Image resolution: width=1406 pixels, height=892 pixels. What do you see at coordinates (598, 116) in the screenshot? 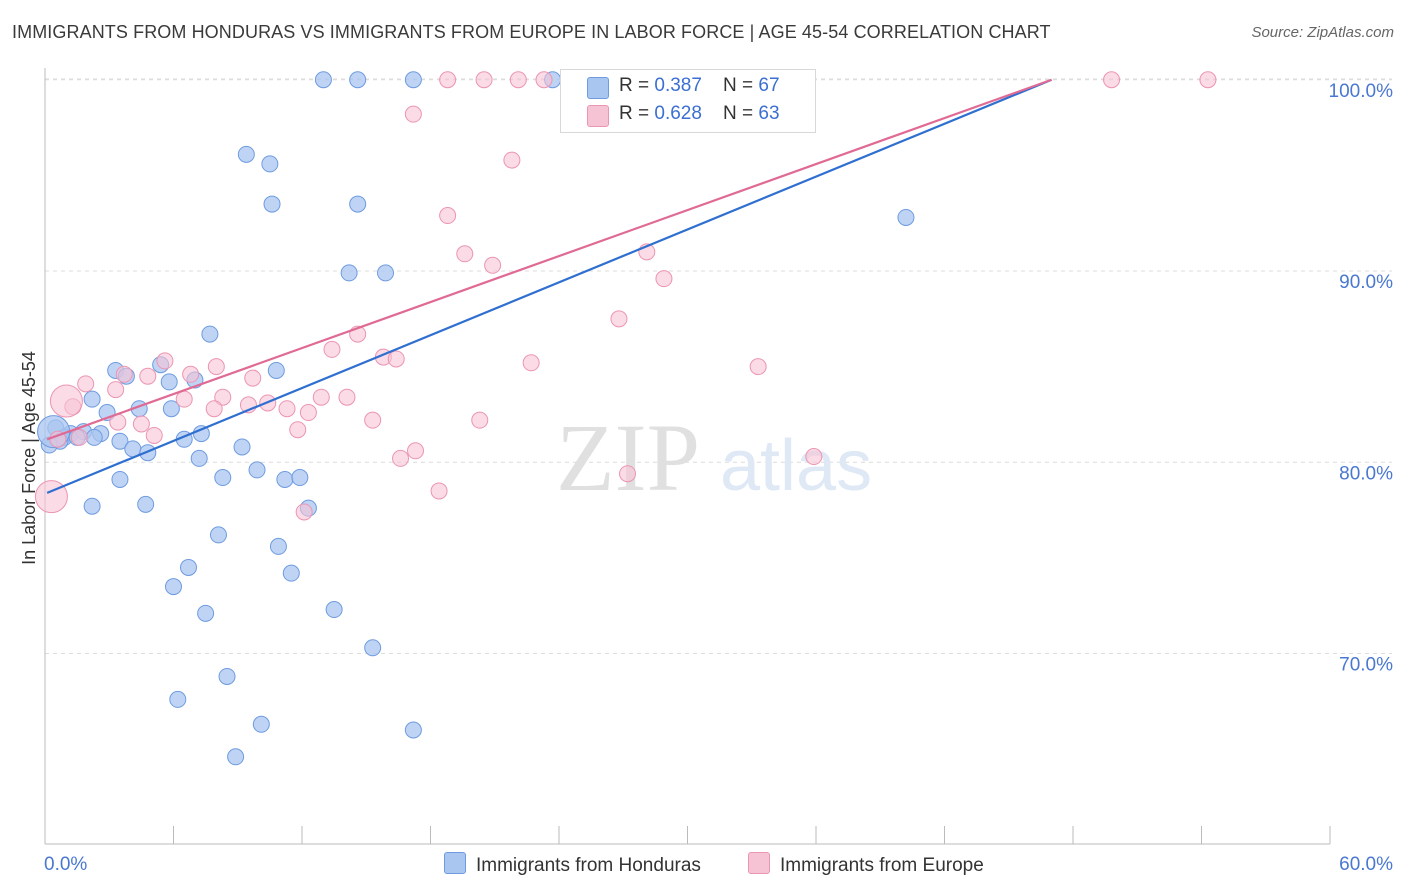
I see `legend-swatch-europe` at bounding box center [598, 116].